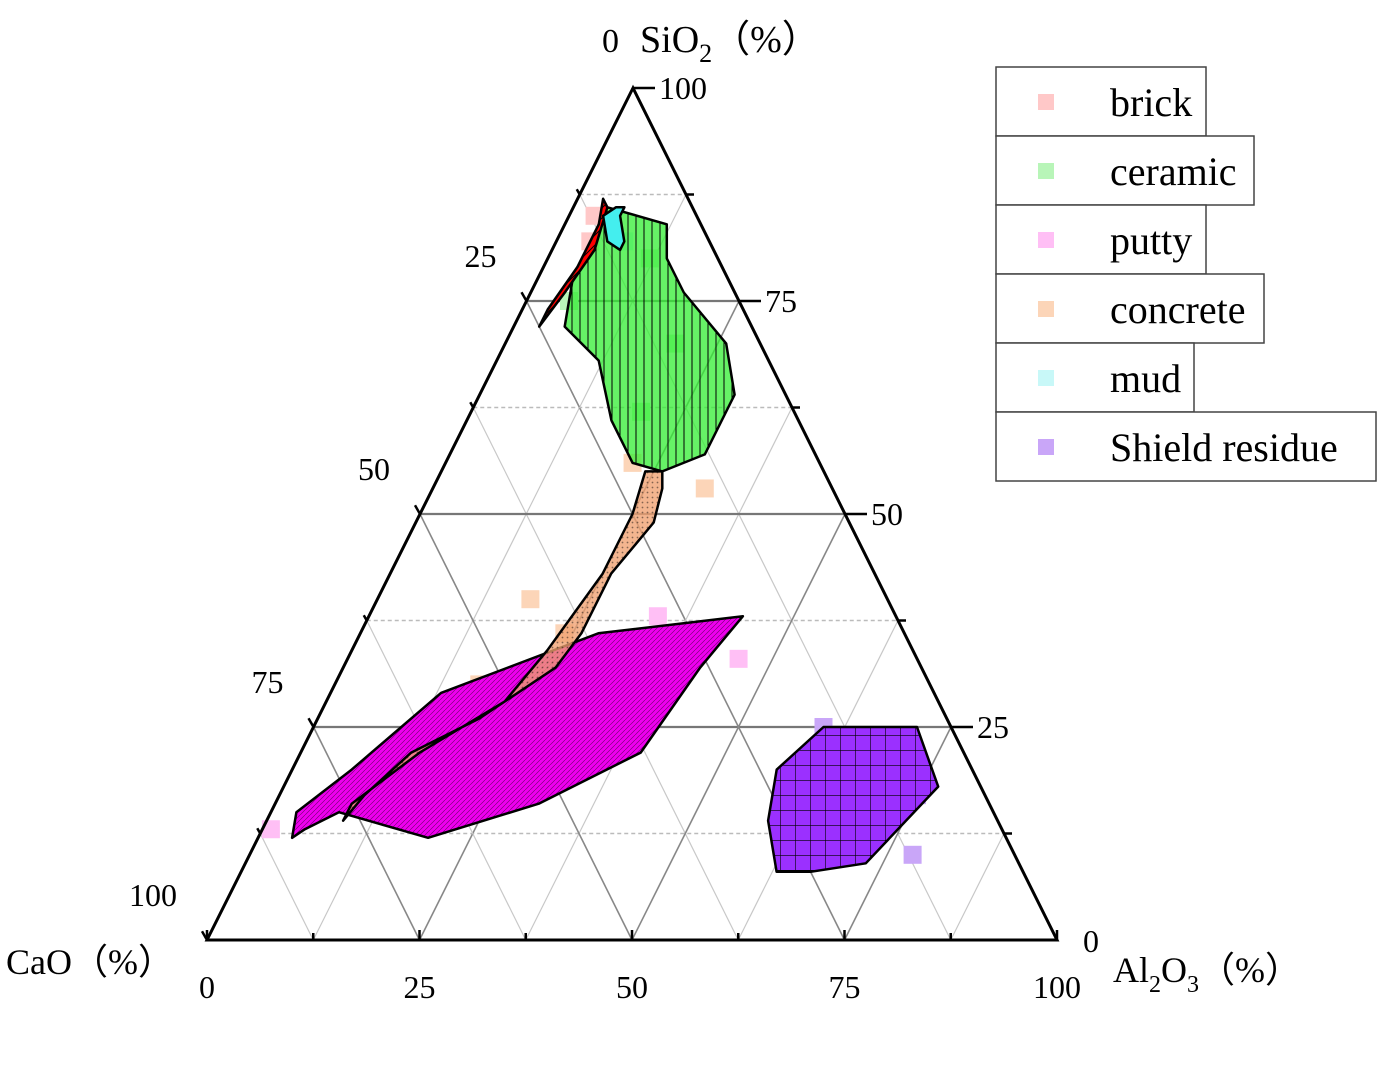  What do you see at coordinates (887, 514) in the screenshot?
I see `tick-label-right: 50` at bounding box center [887, 514].